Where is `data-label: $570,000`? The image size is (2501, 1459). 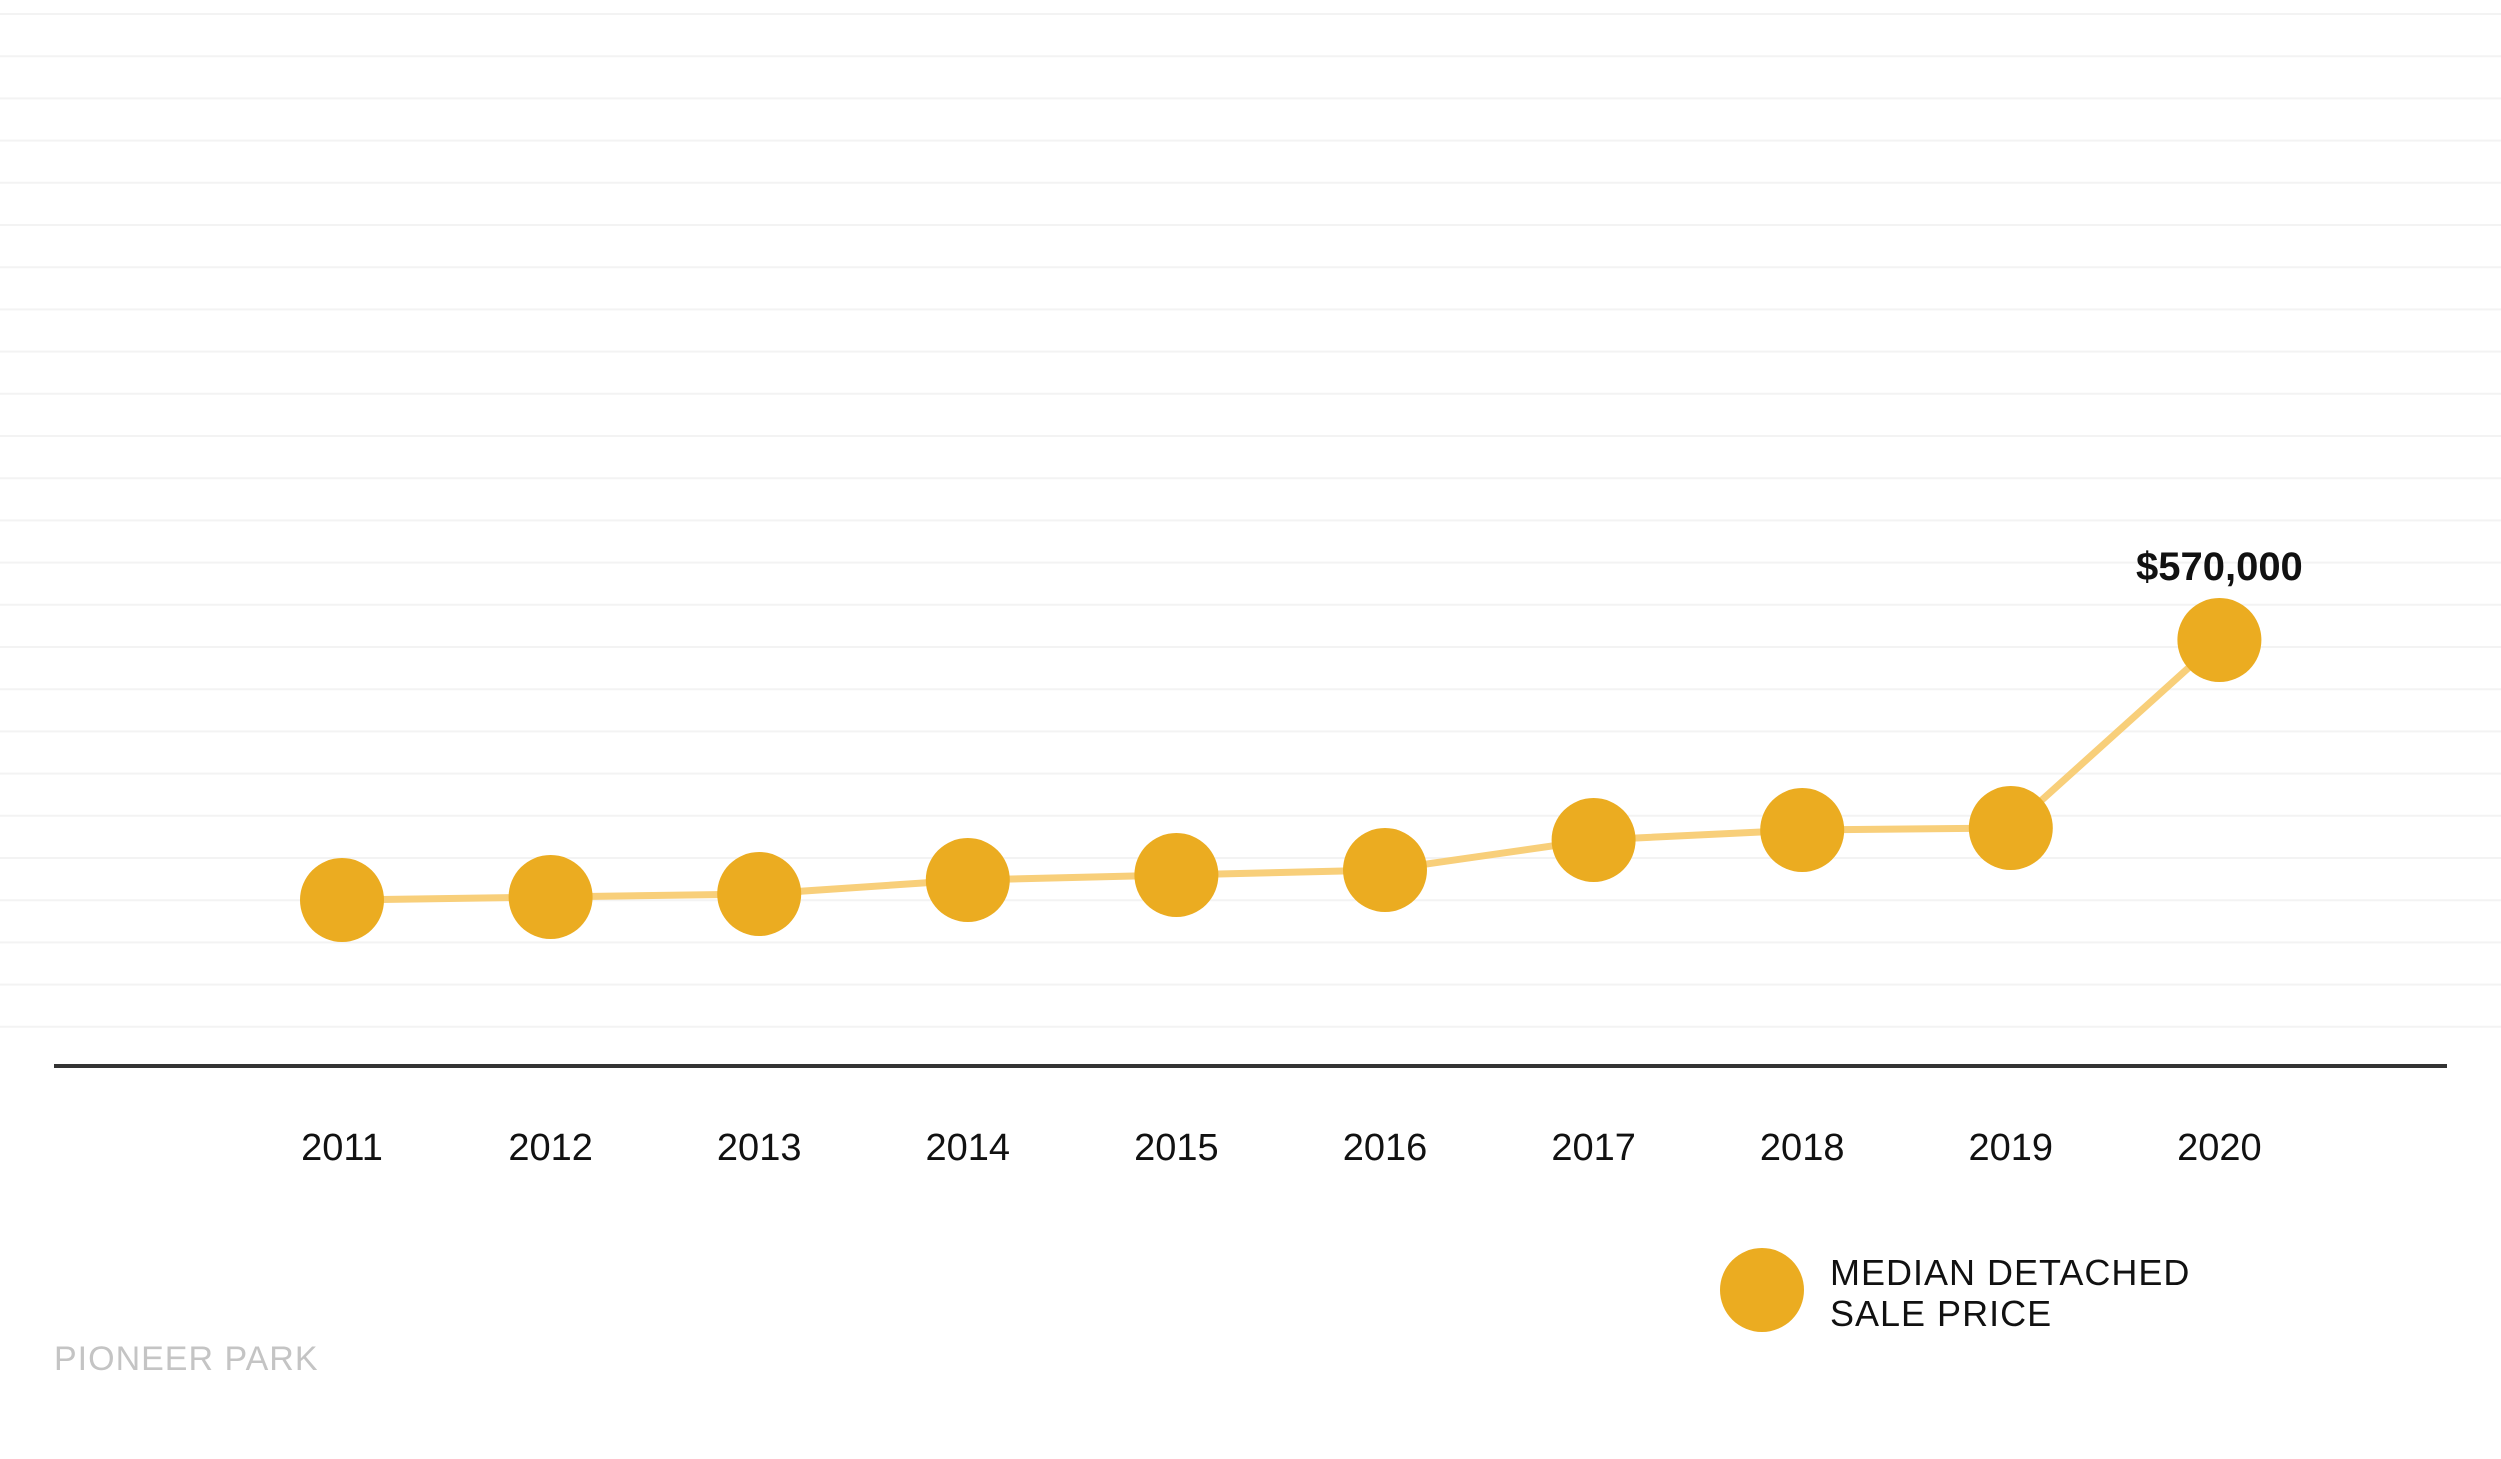 data-label: $570,000 is located at coordinates (2219, 567).